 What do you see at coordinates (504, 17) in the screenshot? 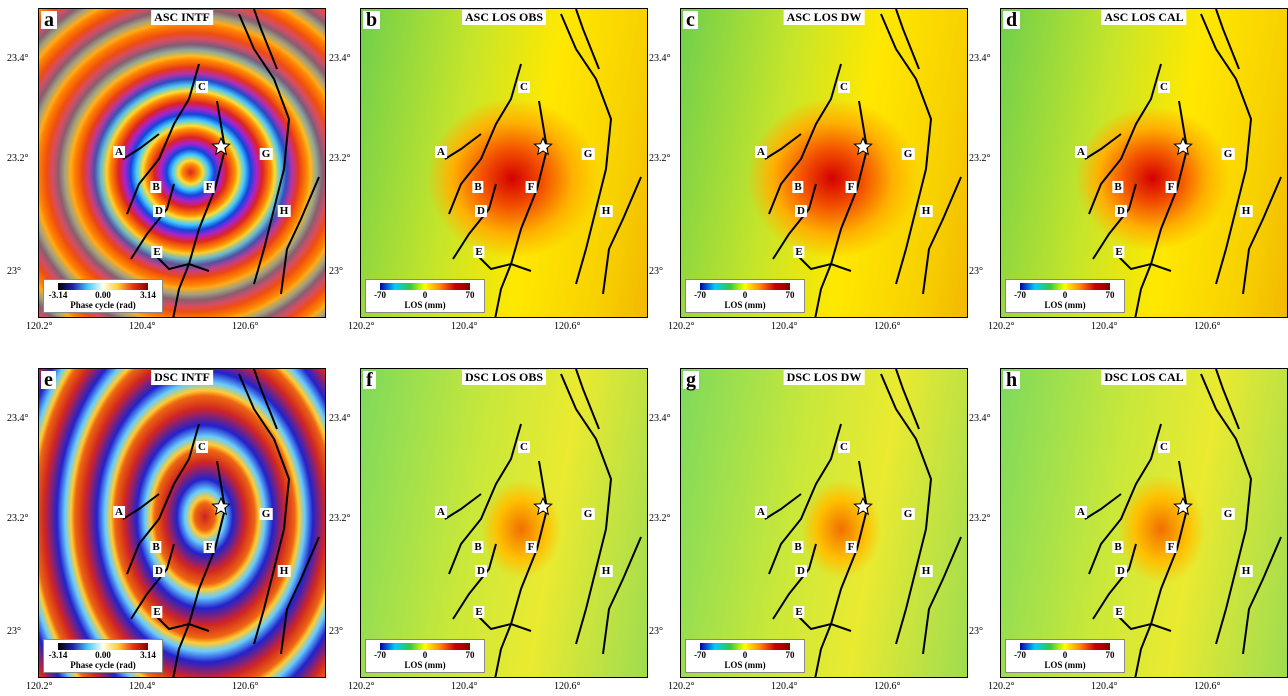
I see `panel-title: ASC LOS OBS` at bounding box center [504, 17].